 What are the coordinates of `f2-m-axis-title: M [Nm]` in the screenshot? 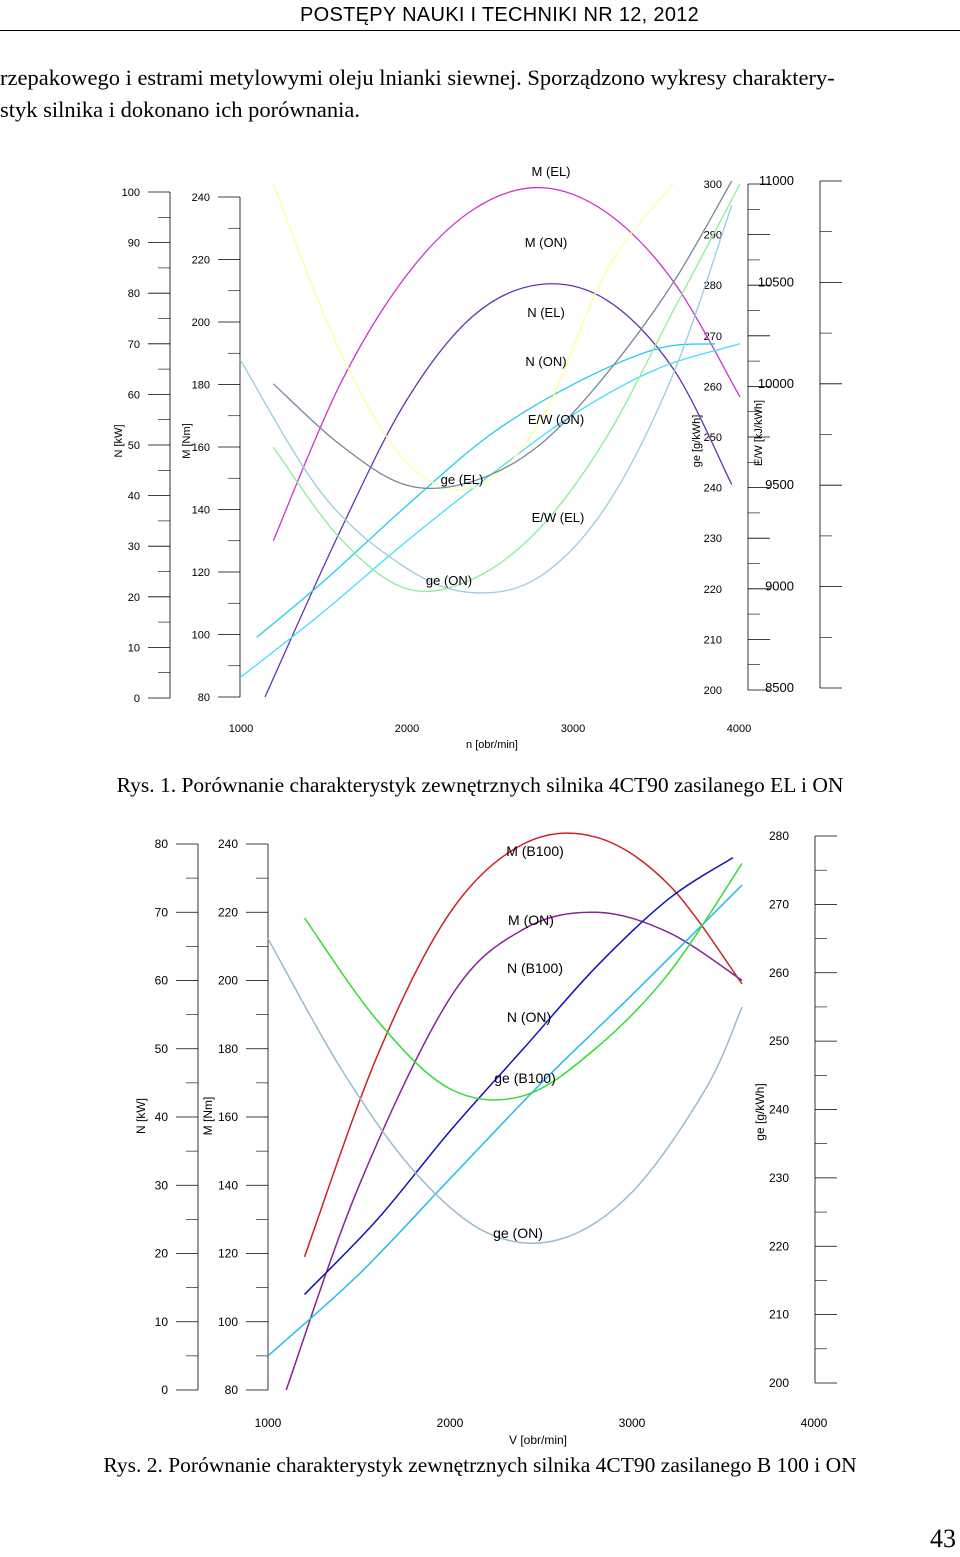 It's located at (208, 1116).